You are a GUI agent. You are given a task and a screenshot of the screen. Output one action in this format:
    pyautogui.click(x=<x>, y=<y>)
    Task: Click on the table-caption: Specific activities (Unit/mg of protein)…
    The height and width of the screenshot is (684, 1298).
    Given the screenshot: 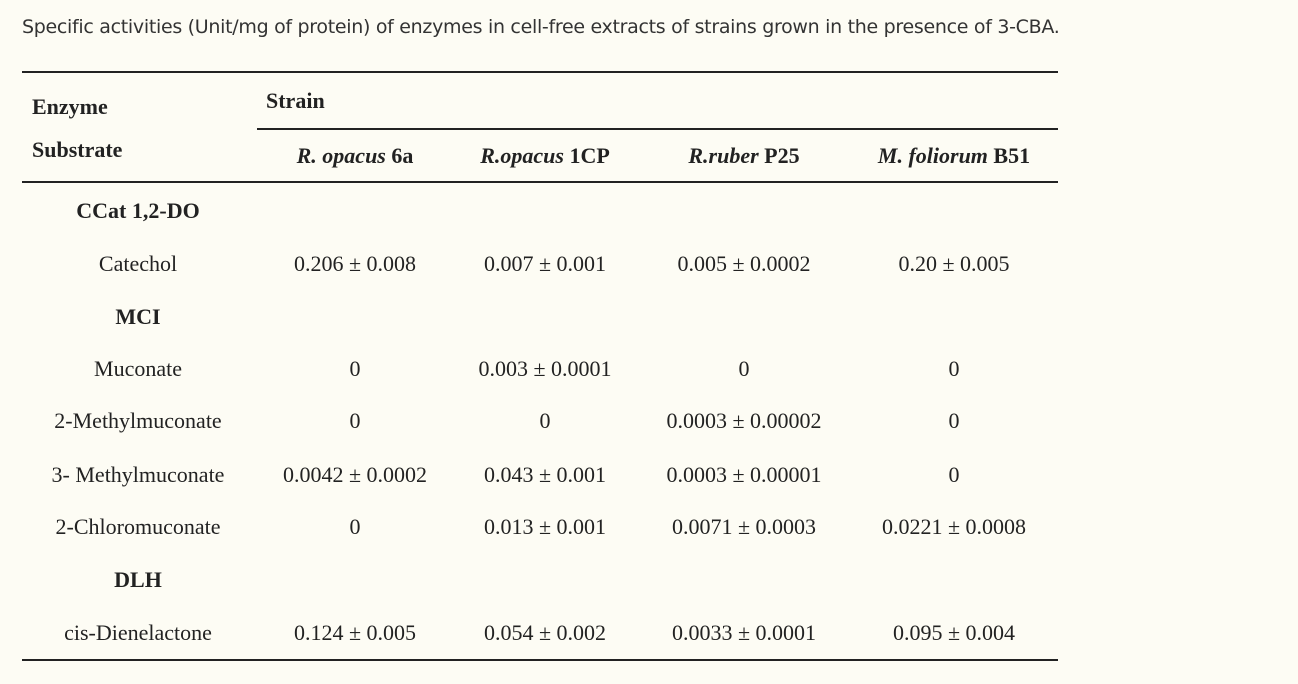 What is the action you would take?
    pyautogui.click(x=541, y=27)
    